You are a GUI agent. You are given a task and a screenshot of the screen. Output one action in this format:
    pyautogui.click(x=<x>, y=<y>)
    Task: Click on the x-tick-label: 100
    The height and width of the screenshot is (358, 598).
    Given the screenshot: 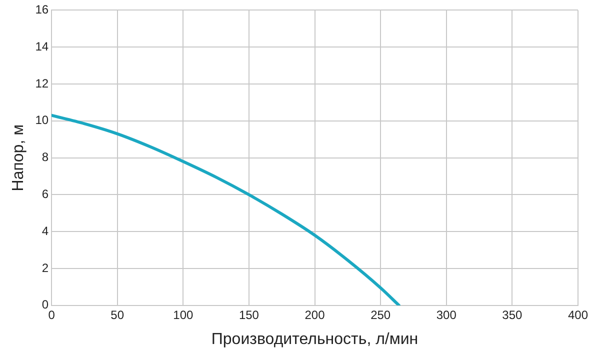 What is the action you would take?
    pyautogui.click(x=183, y=315)
    